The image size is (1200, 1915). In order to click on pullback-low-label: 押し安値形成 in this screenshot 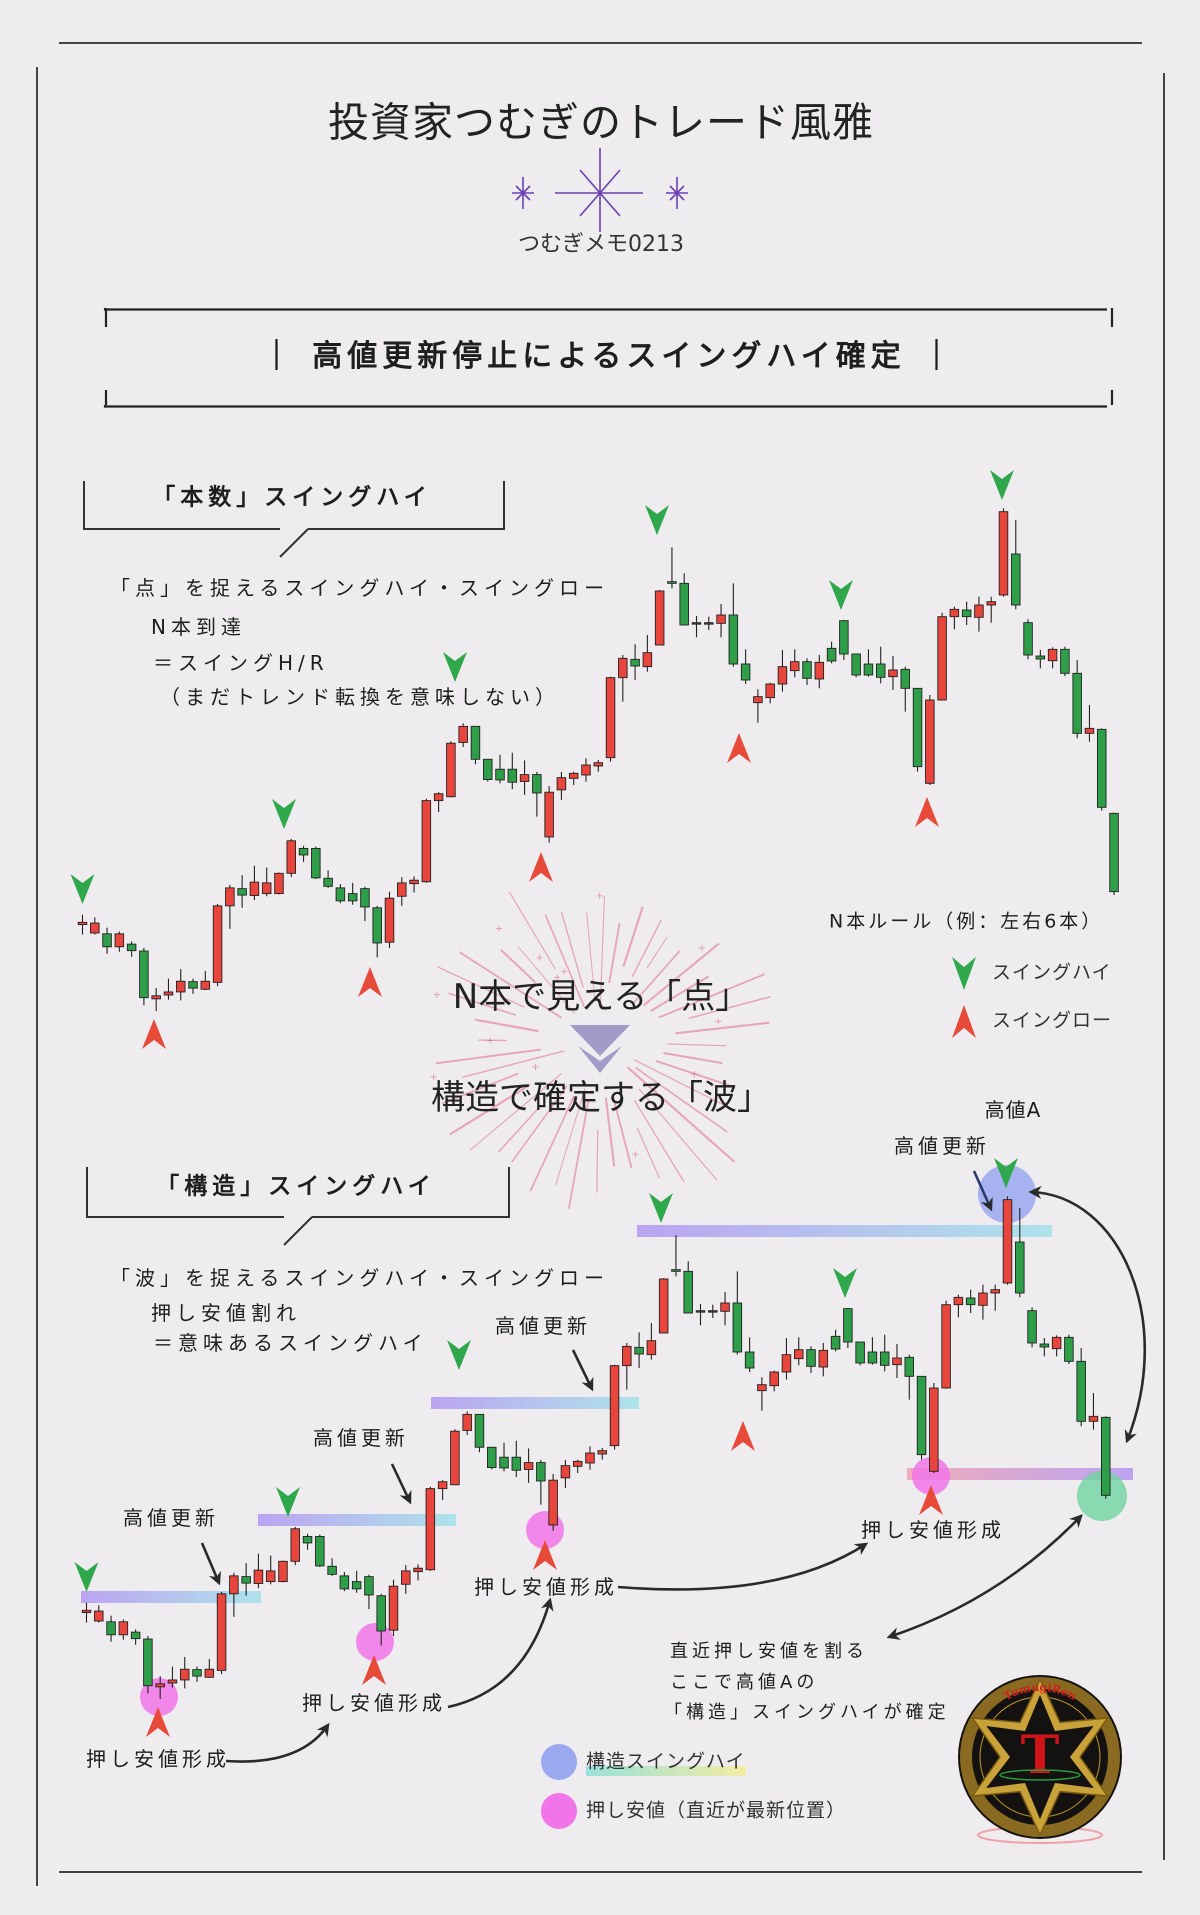, I will do `click(933, 1530)`.